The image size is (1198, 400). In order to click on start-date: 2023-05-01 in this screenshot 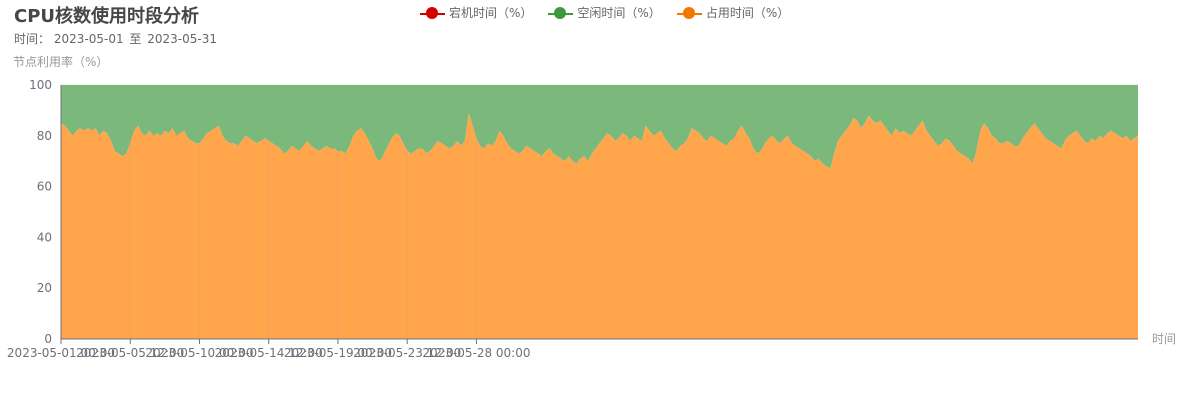, I will do `click(88, 39)`.